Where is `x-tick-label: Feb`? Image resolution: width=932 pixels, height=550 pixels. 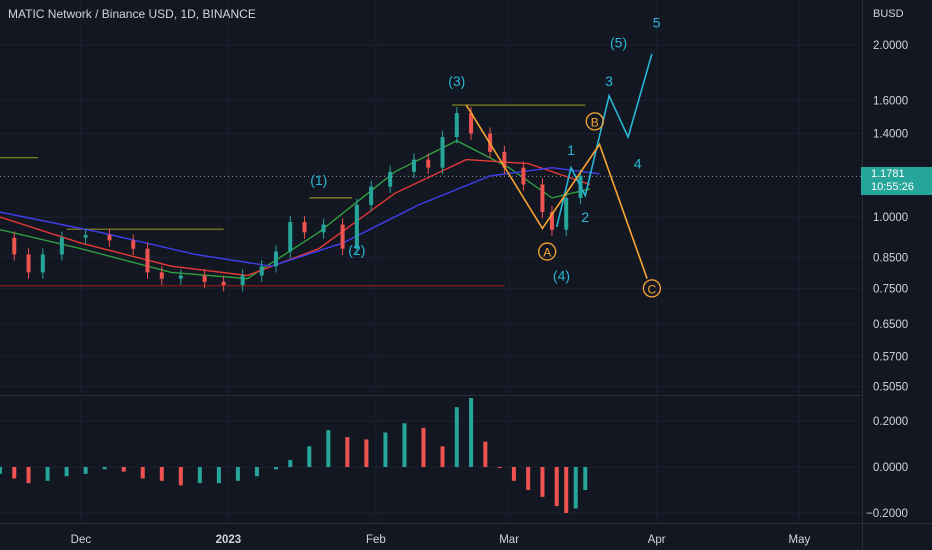
x-tick-label: Feb is located at coordinates (376, 540).